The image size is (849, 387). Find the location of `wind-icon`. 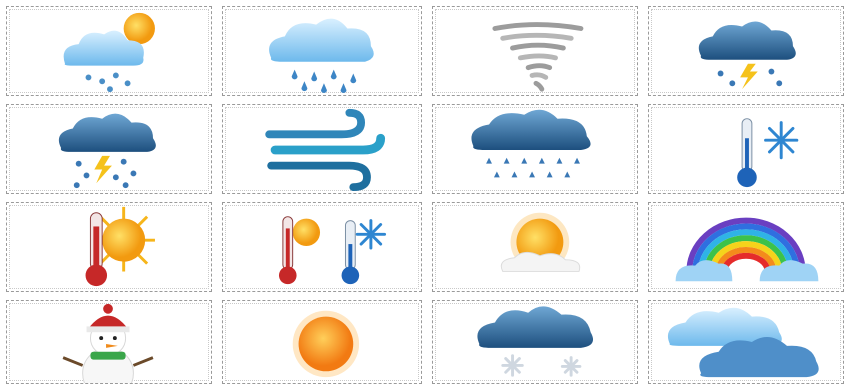

wind-icon is located at coordinates (325, 150).